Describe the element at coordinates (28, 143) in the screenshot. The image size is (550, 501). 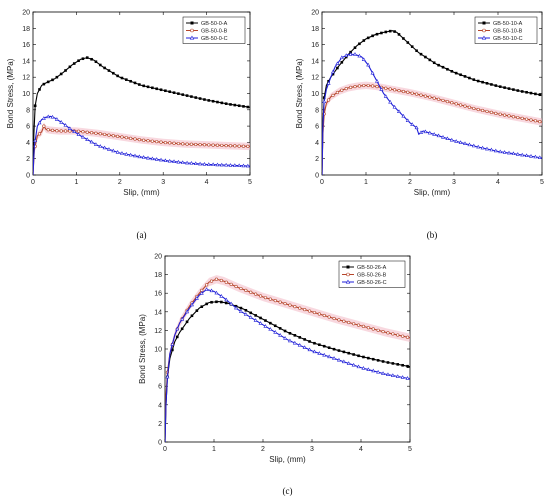
I see `y-tick-label: 4` at that location.